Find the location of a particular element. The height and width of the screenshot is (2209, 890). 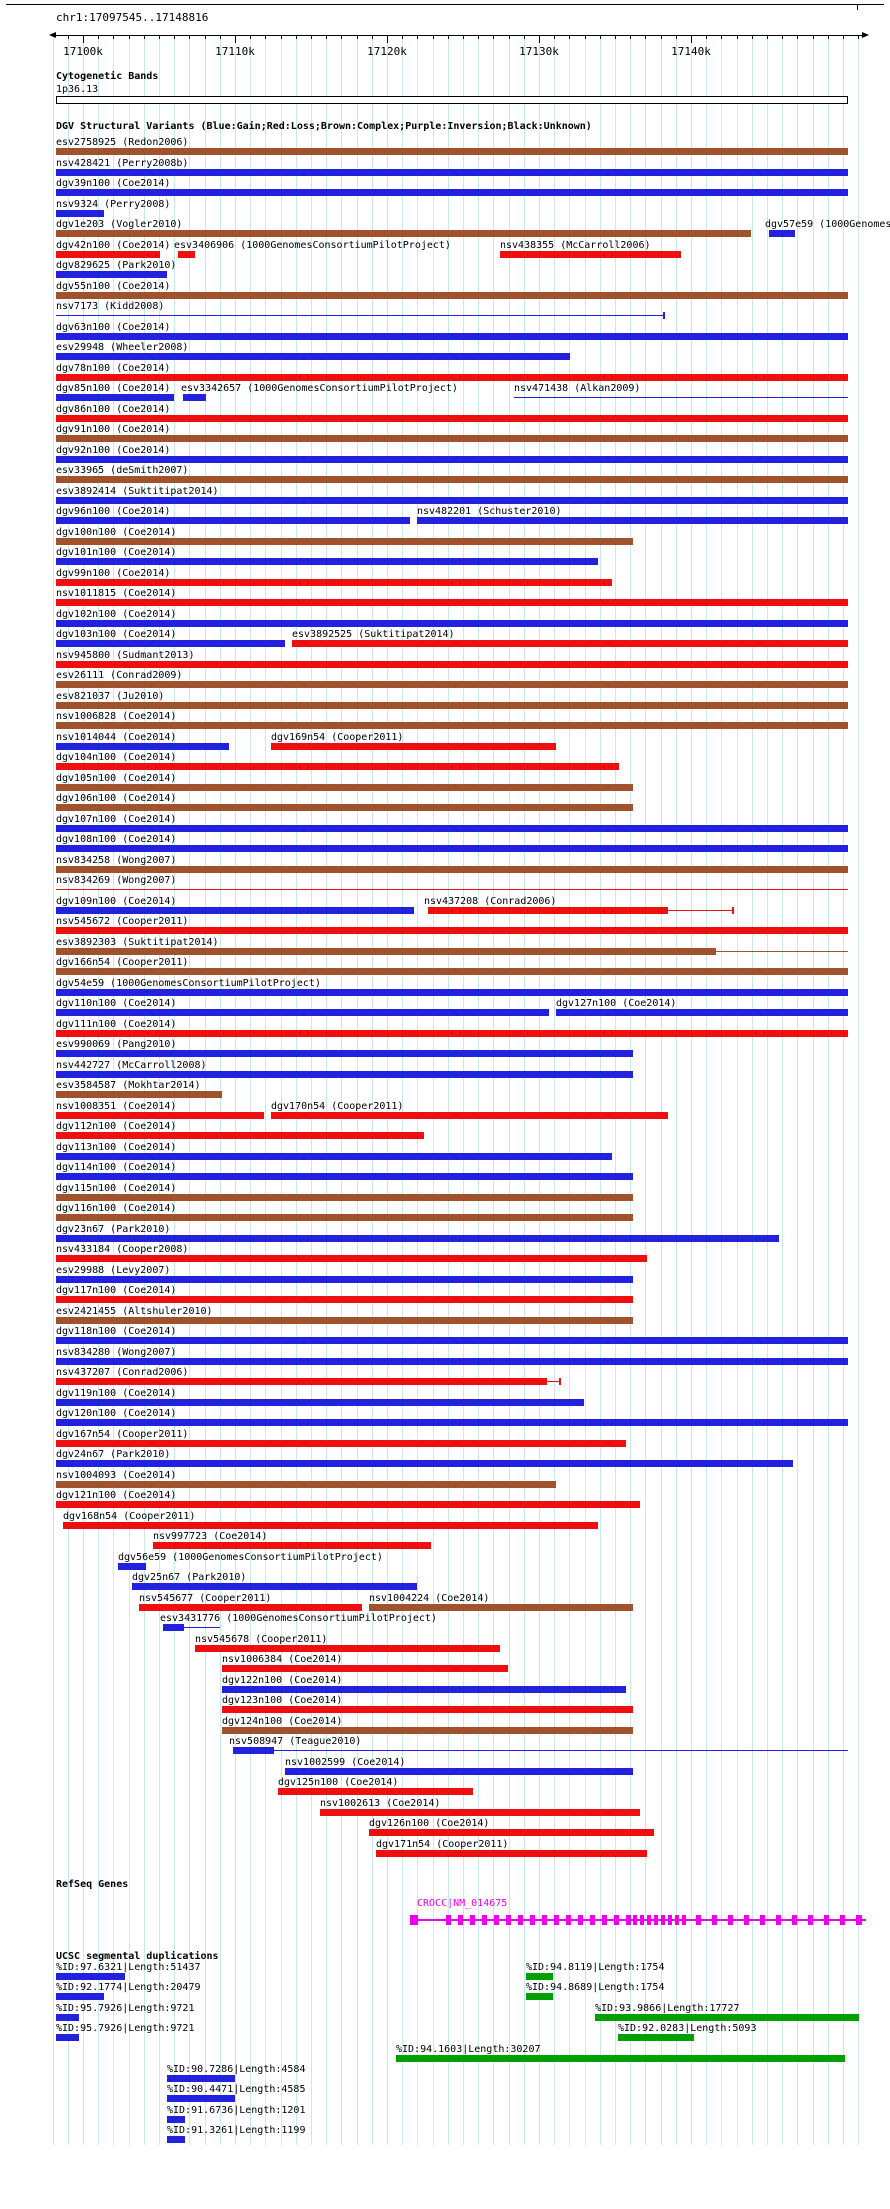

variant-label: dgv115n100 (Coe2014) is located at coordinates (116, 1188).